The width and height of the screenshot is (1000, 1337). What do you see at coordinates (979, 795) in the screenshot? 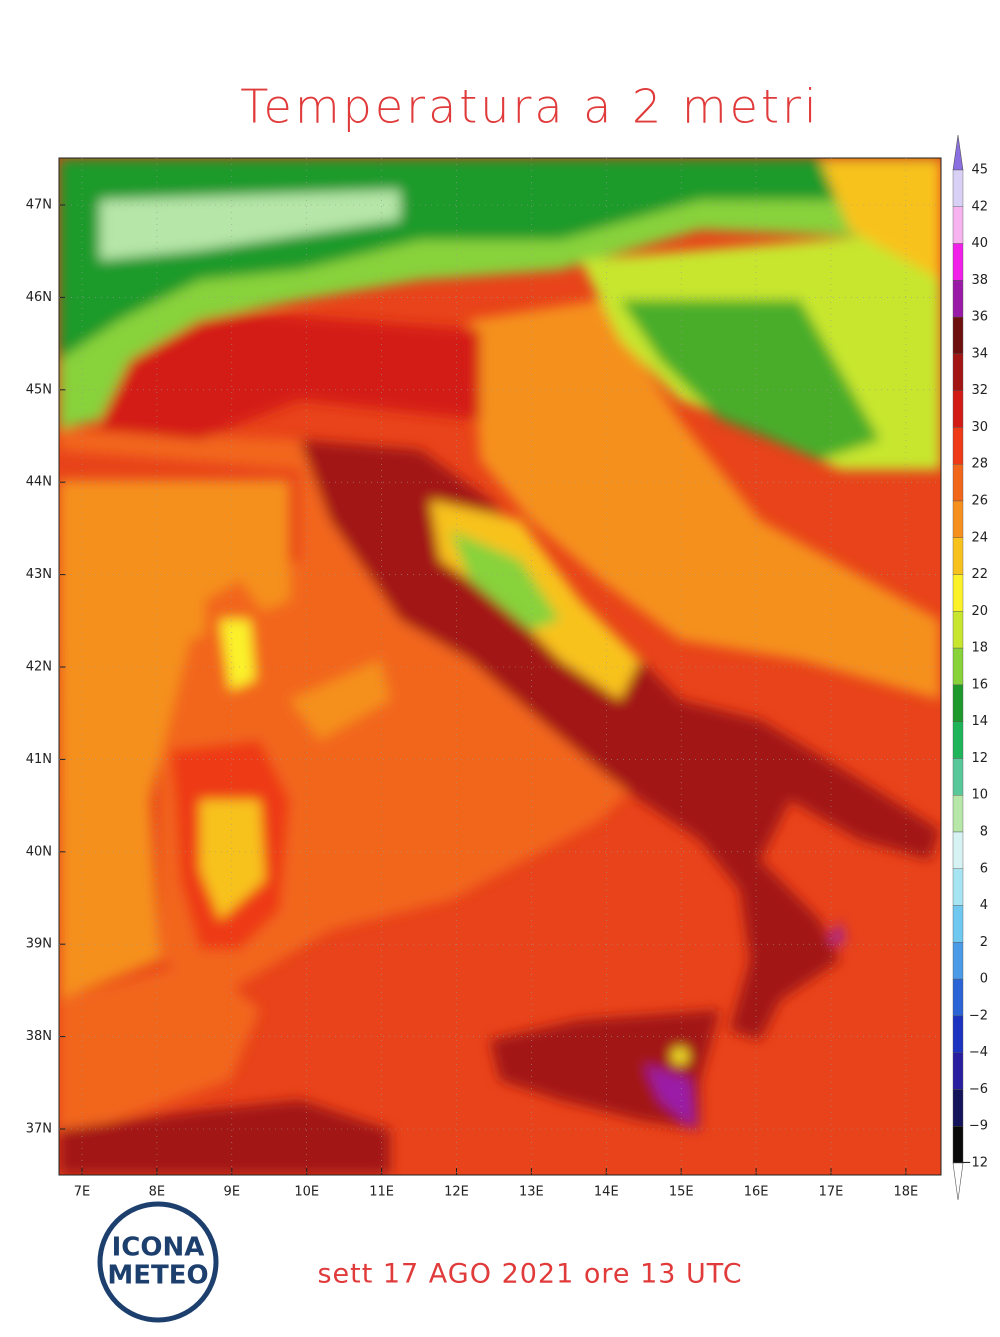
I see `colorbar-label: 10` at bounding box center [979, 795].